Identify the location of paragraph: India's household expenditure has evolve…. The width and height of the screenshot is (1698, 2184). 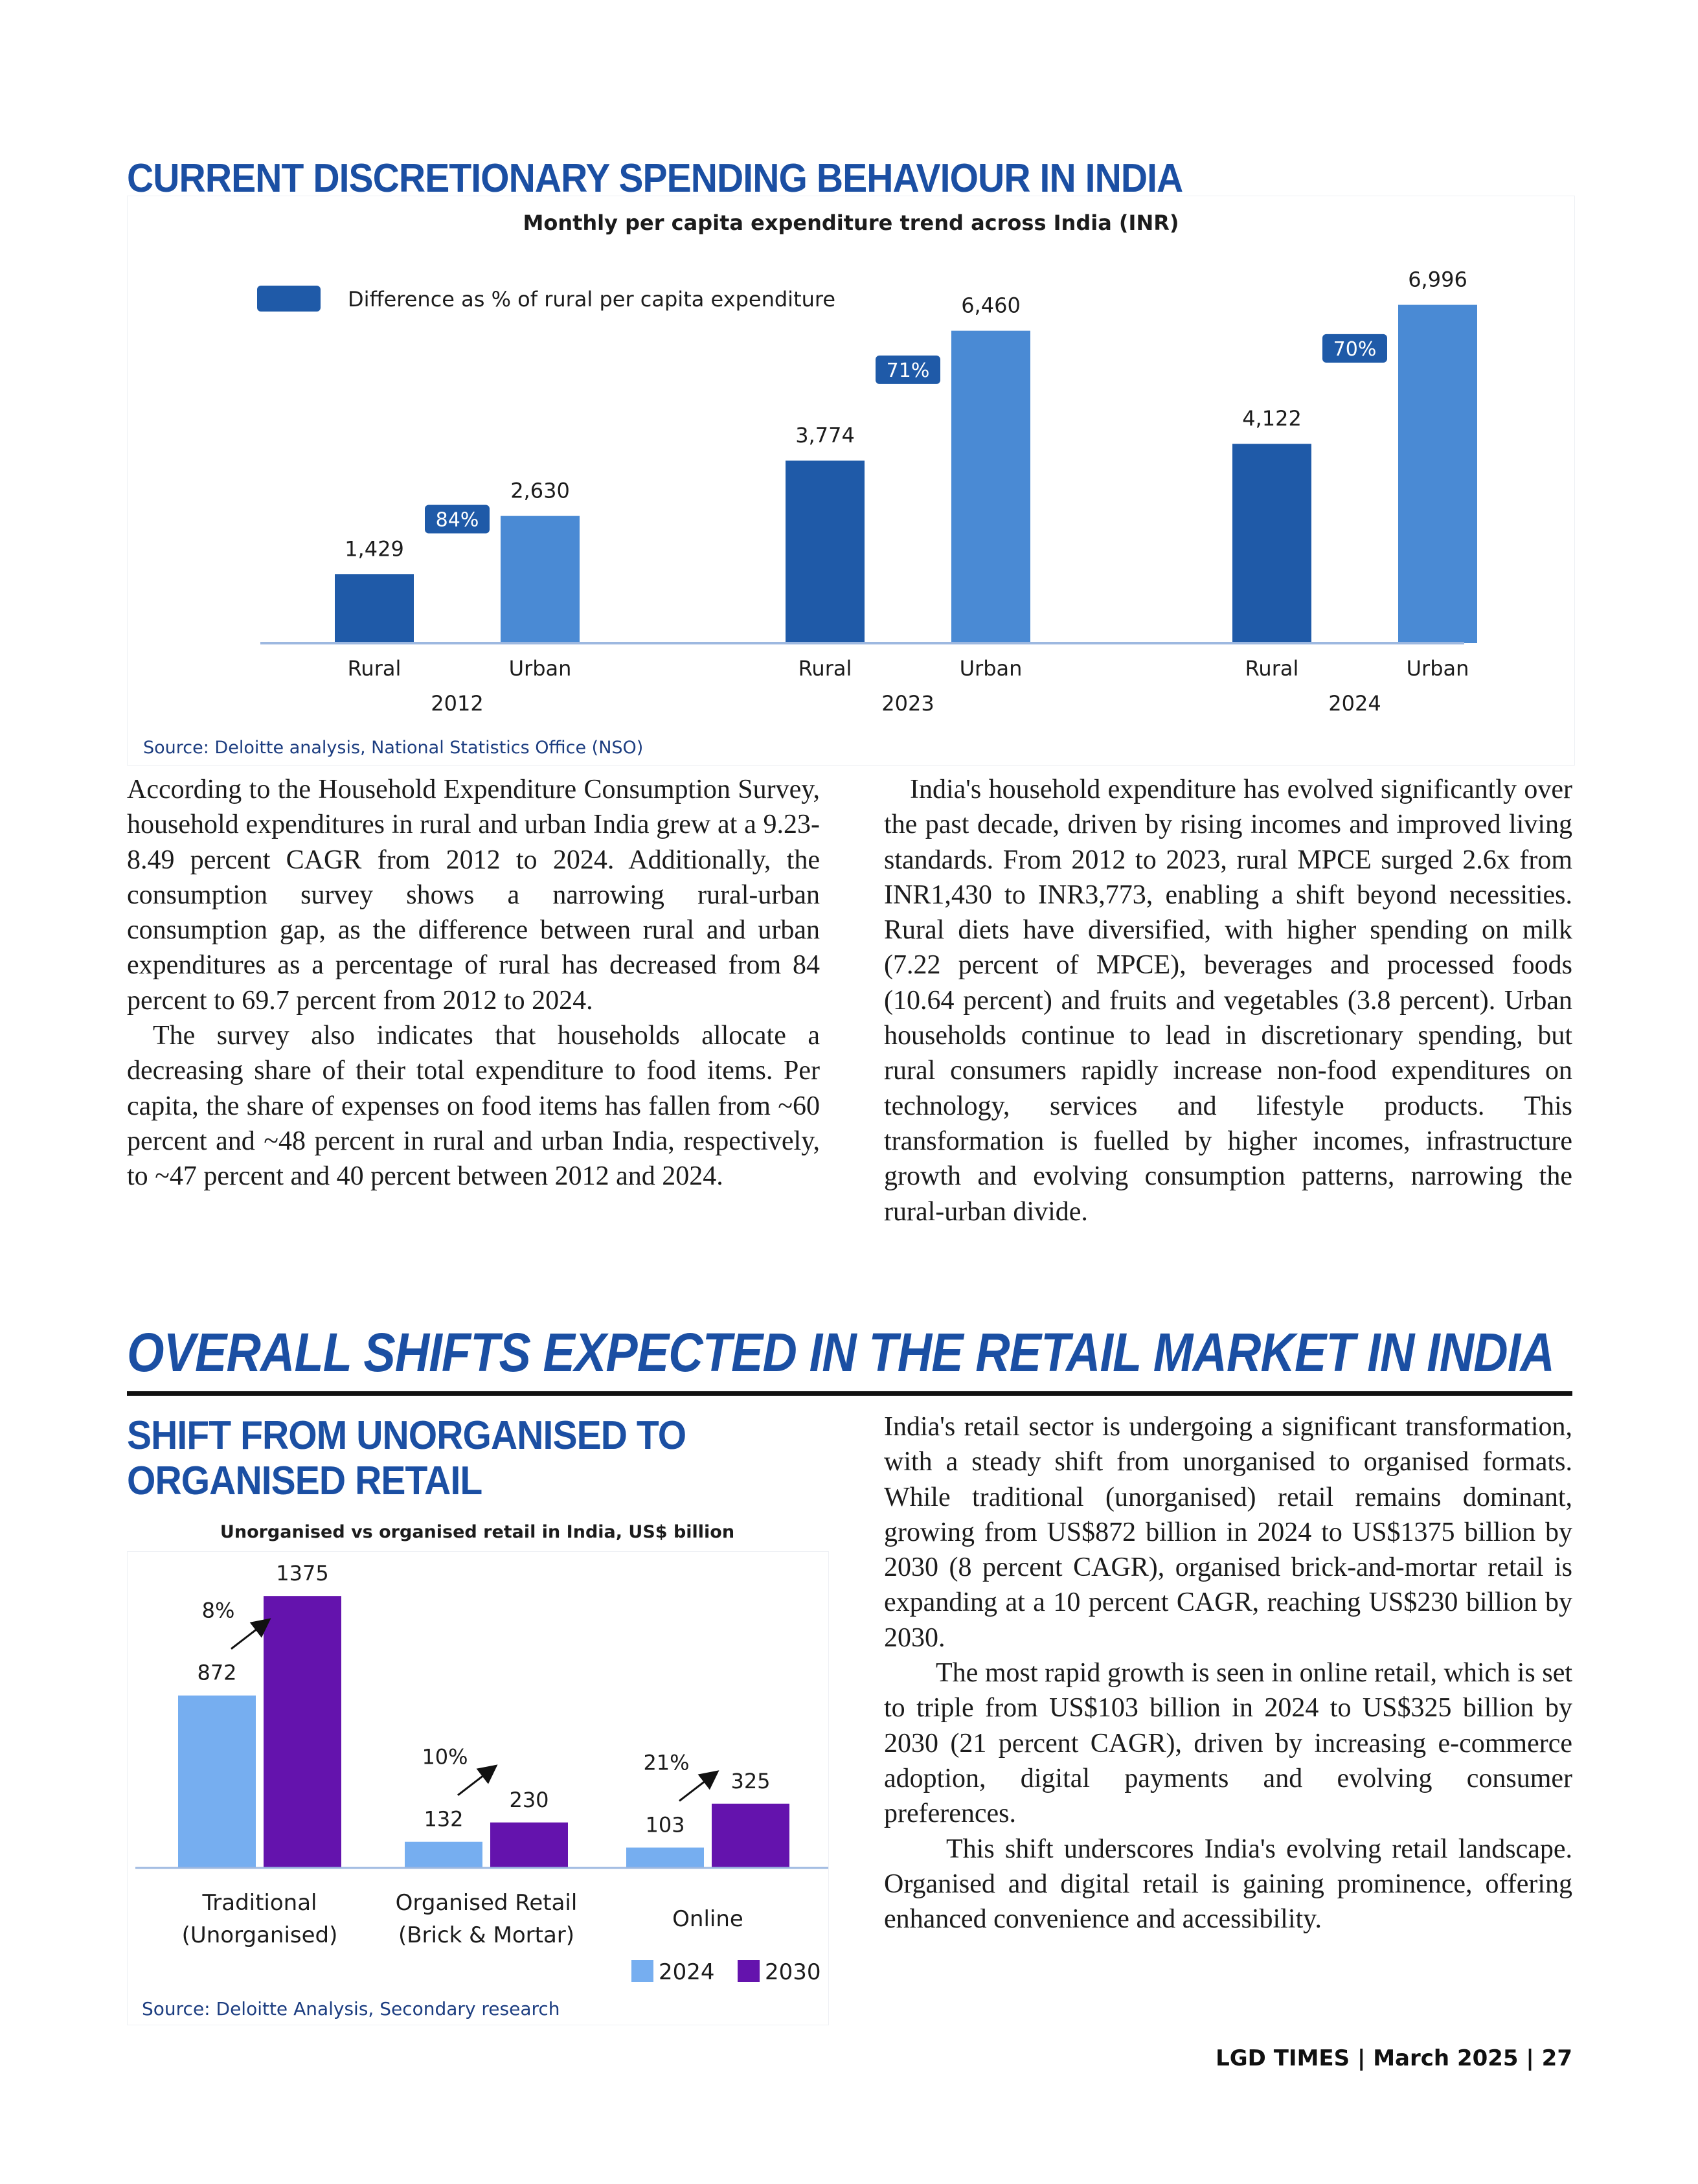
(1228, 1001).